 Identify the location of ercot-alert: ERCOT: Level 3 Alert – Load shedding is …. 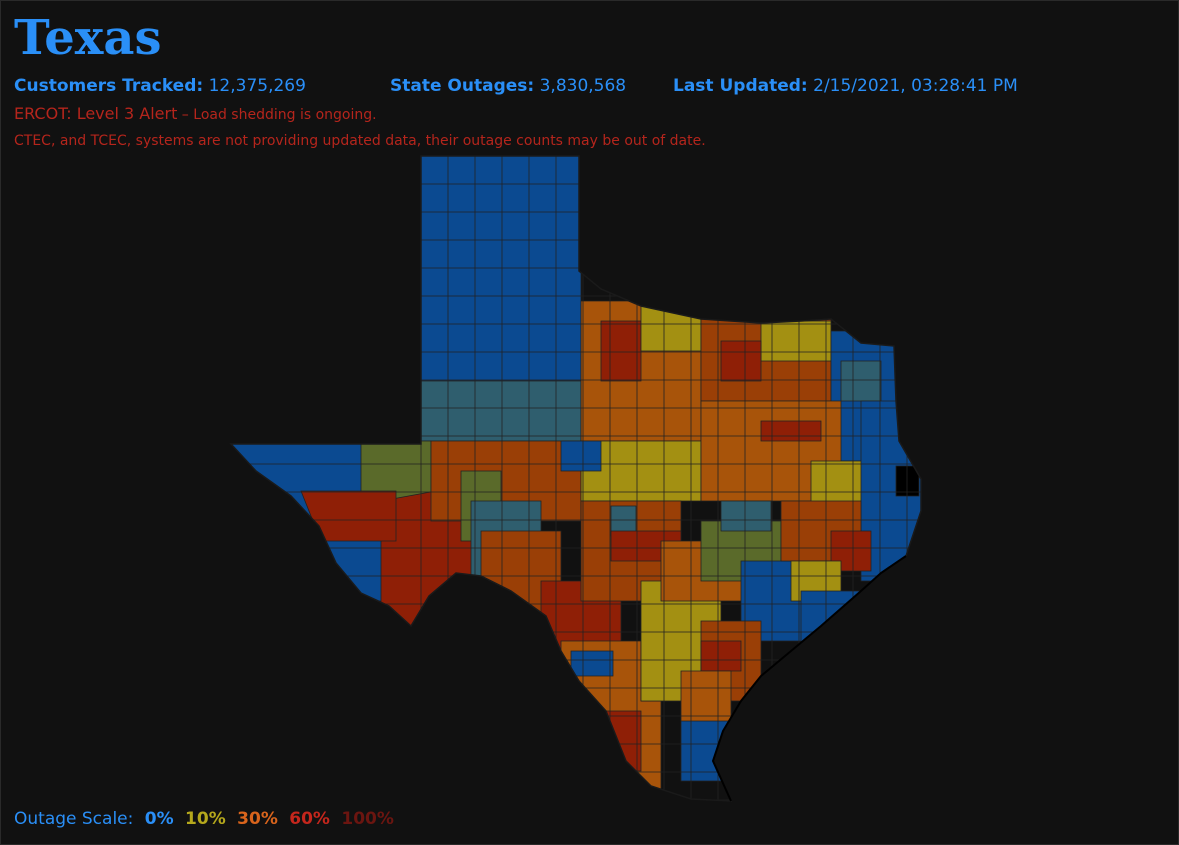
(195, 113).